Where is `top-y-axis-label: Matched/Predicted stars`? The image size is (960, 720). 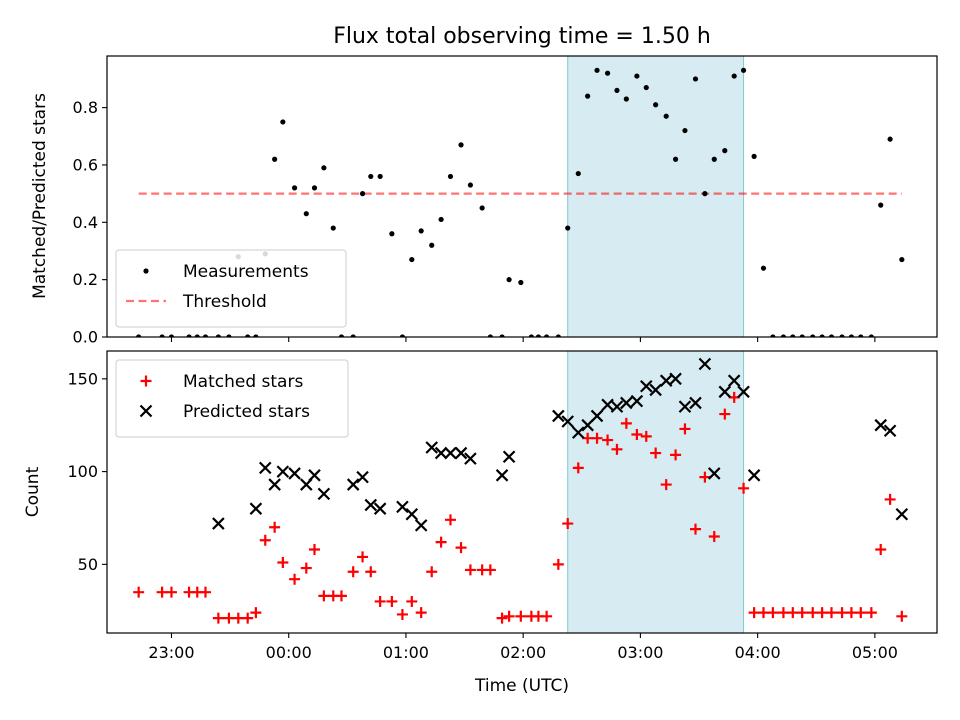 top-y-axis-label: Matched/Predicted stars is located at coordinates (40, 196).